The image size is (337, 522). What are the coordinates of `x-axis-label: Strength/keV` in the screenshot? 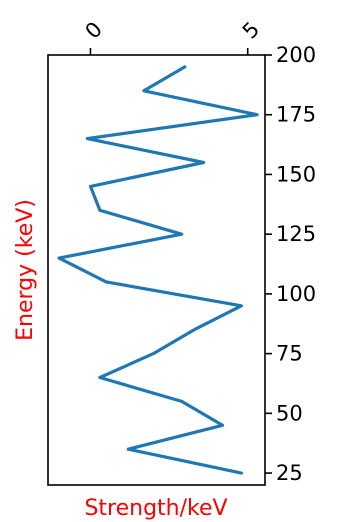 It's located at (155, 508).